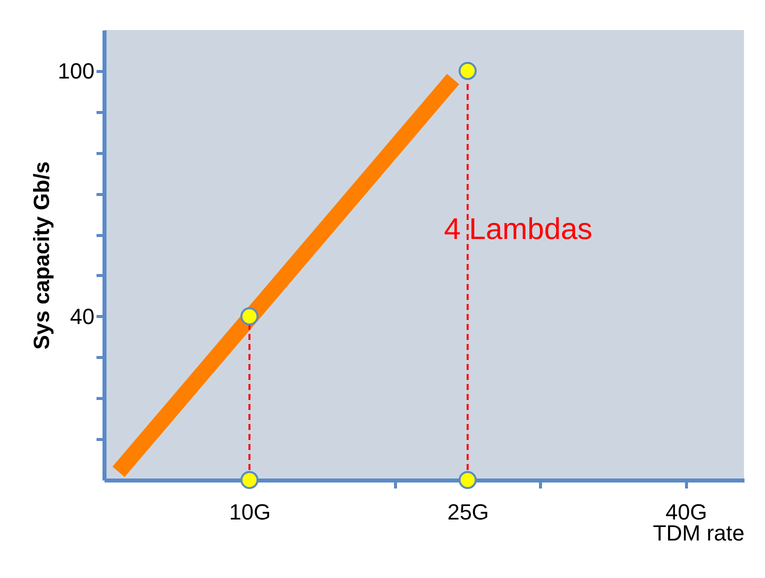 This screenshot has height=578, width=765. I want to click on x-tick-label: 10G, so click(250, 512).